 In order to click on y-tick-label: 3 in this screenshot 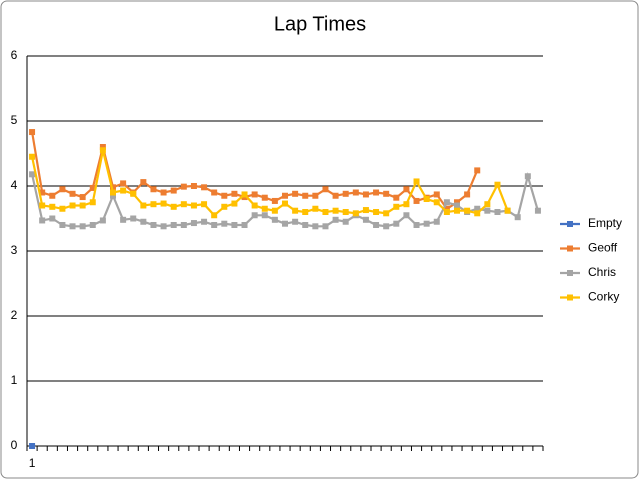, I will do `click(14, 250)`.